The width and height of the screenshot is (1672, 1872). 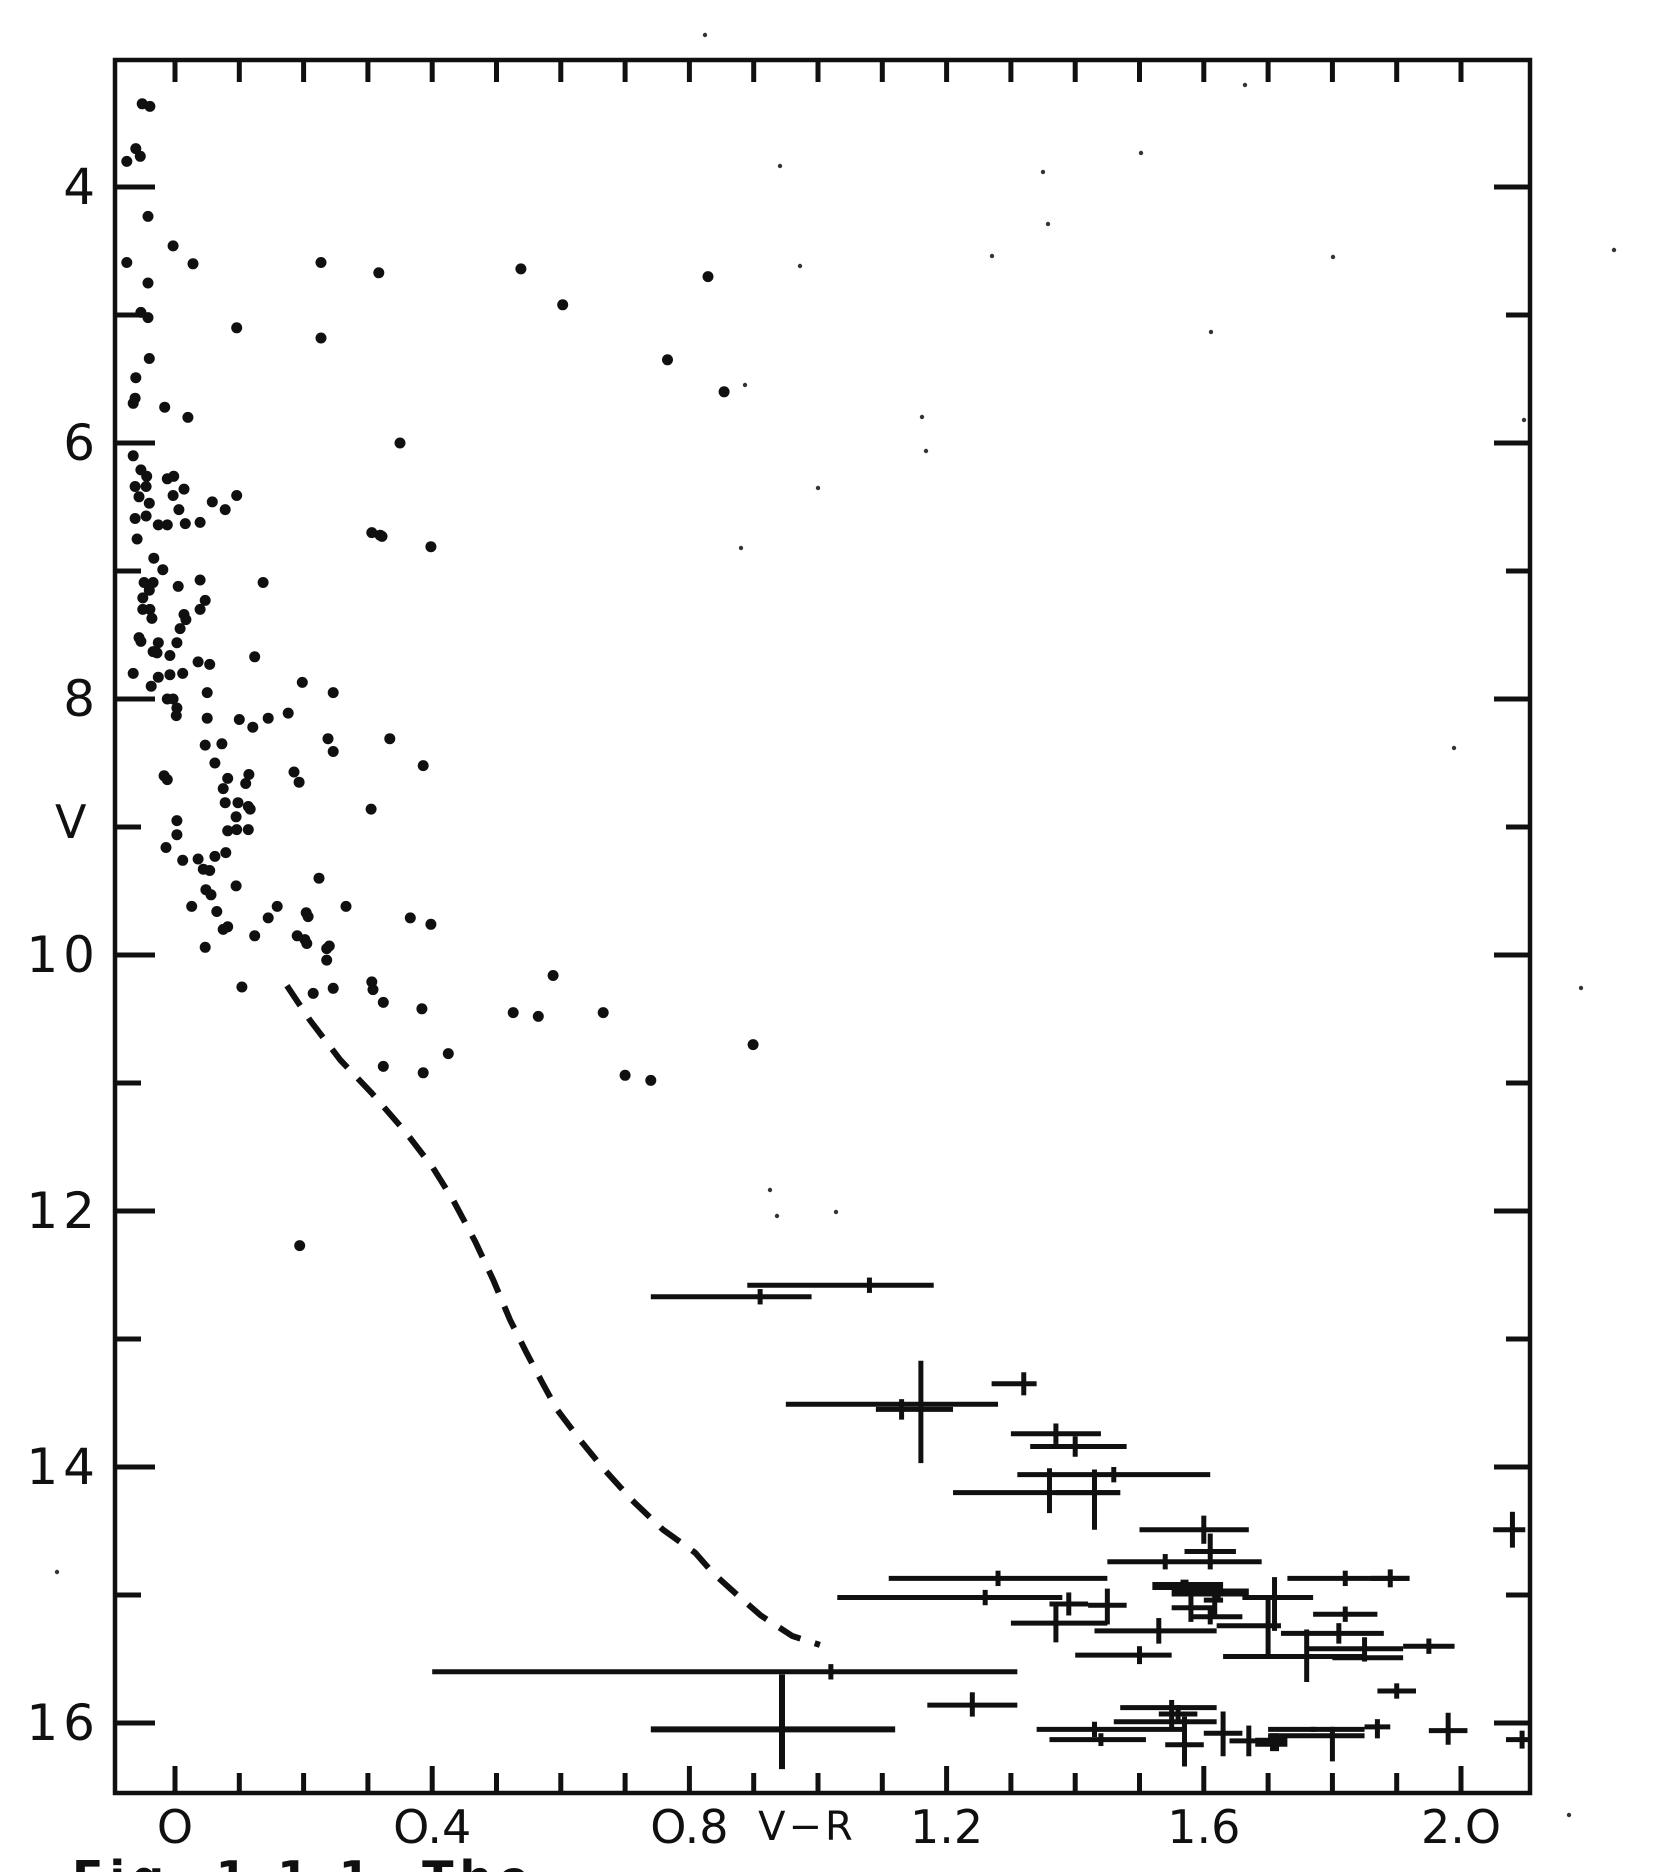 I want to click on y-tick-label: 8, so click(x=81, y=699).